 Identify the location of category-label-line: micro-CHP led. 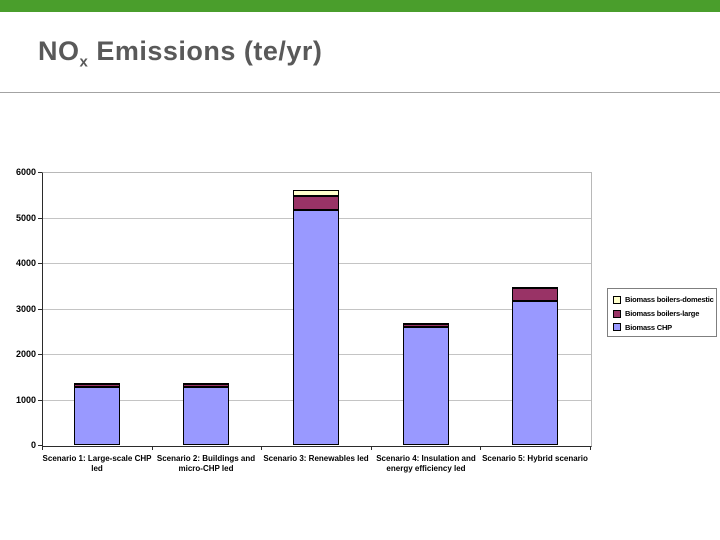
(206, 468).